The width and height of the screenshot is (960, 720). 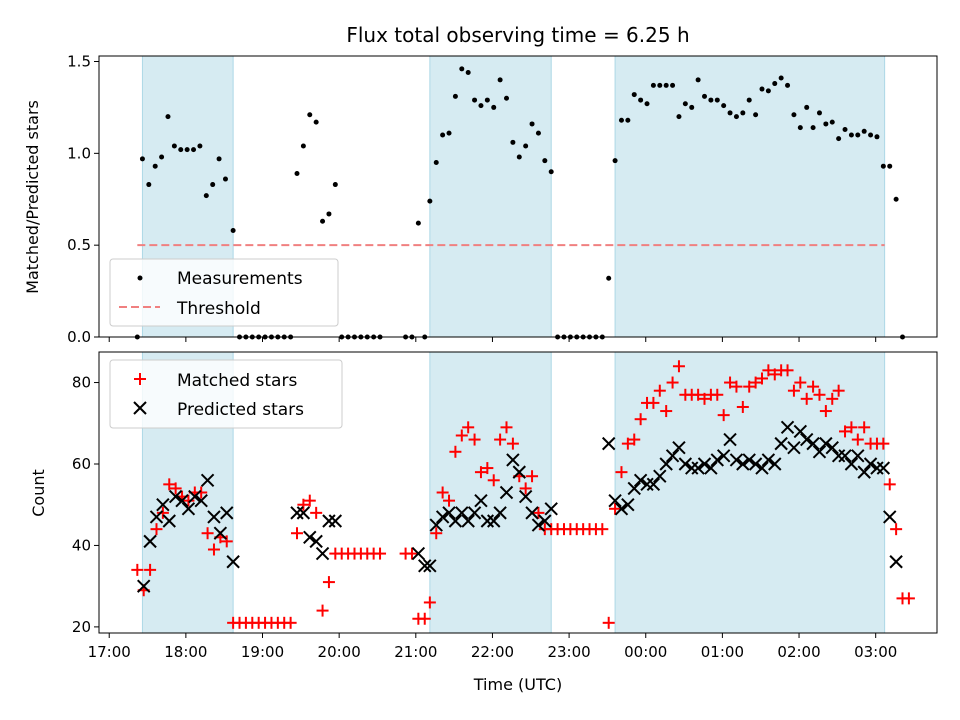 I want to click on bottom-legend-box, so click(x=226, y=394).